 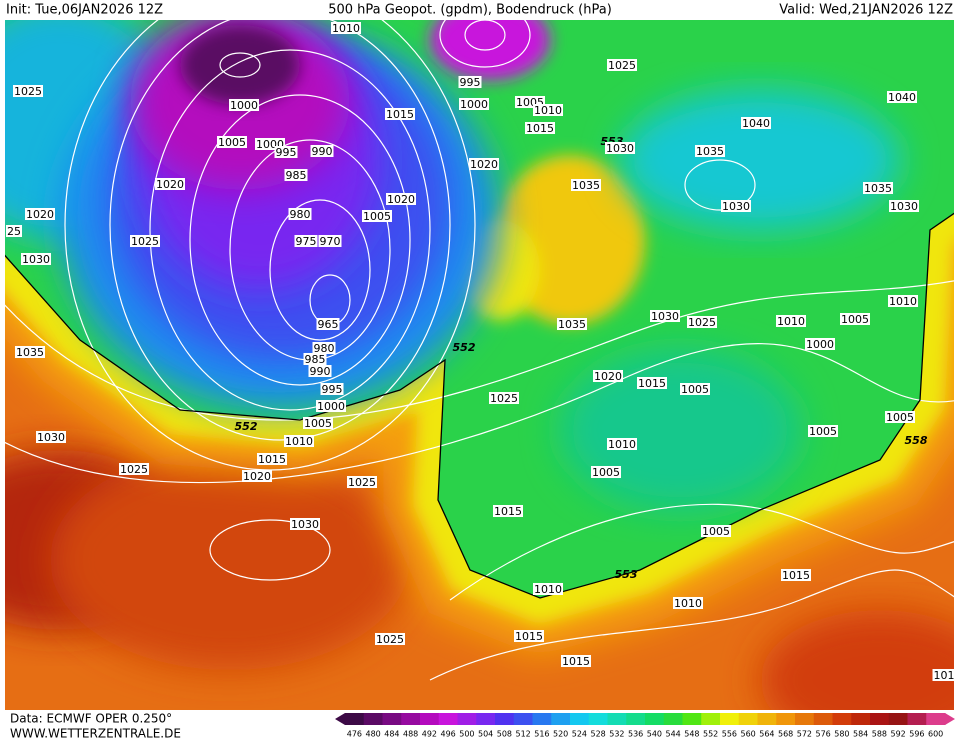 I want to click on colorbar-label: 516, so click(x=541, y=734).